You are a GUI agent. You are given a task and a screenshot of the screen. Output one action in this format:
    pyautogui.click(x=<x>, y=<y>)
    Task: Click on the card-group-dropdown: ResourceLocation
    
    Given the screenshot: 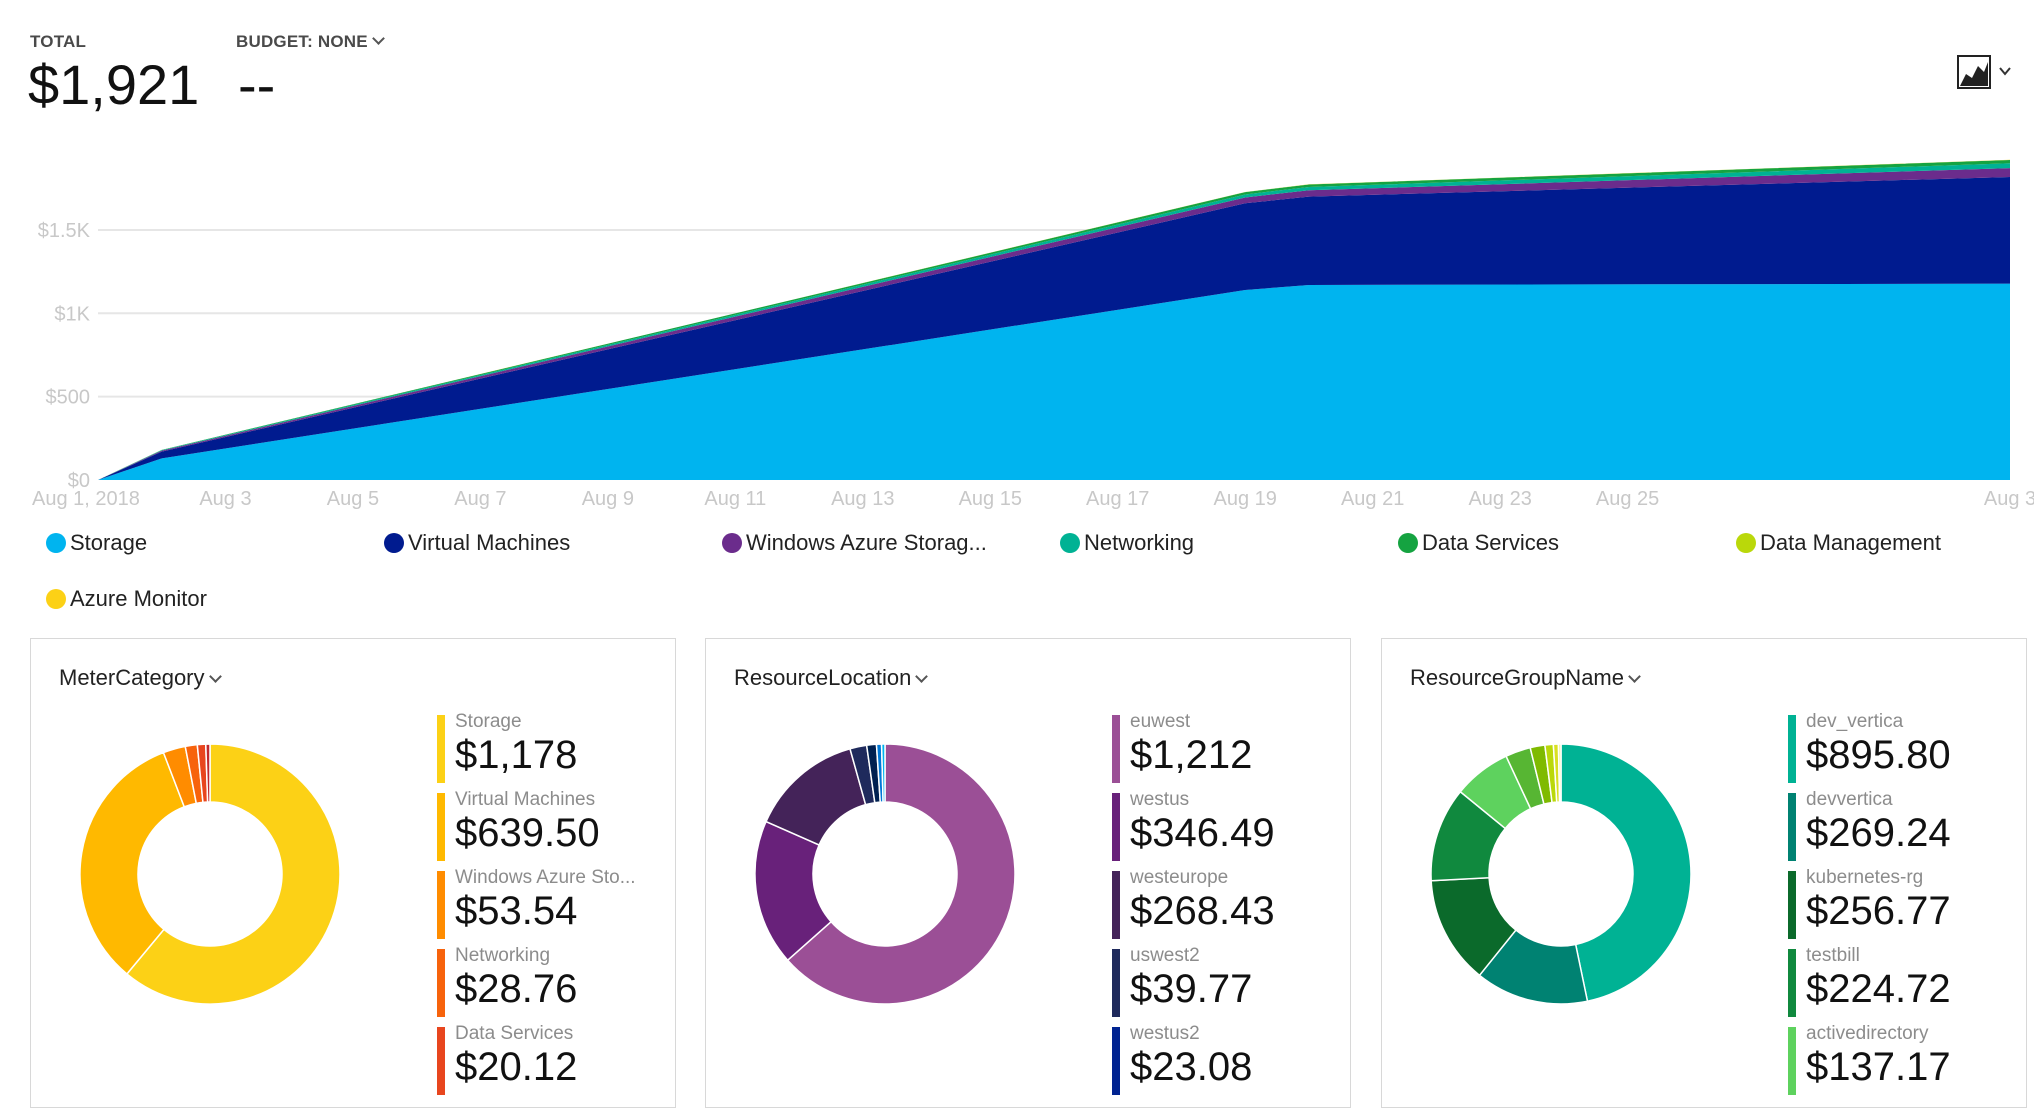 What is the action you would take?
    pyautogui.click(x=831, y=678)
    